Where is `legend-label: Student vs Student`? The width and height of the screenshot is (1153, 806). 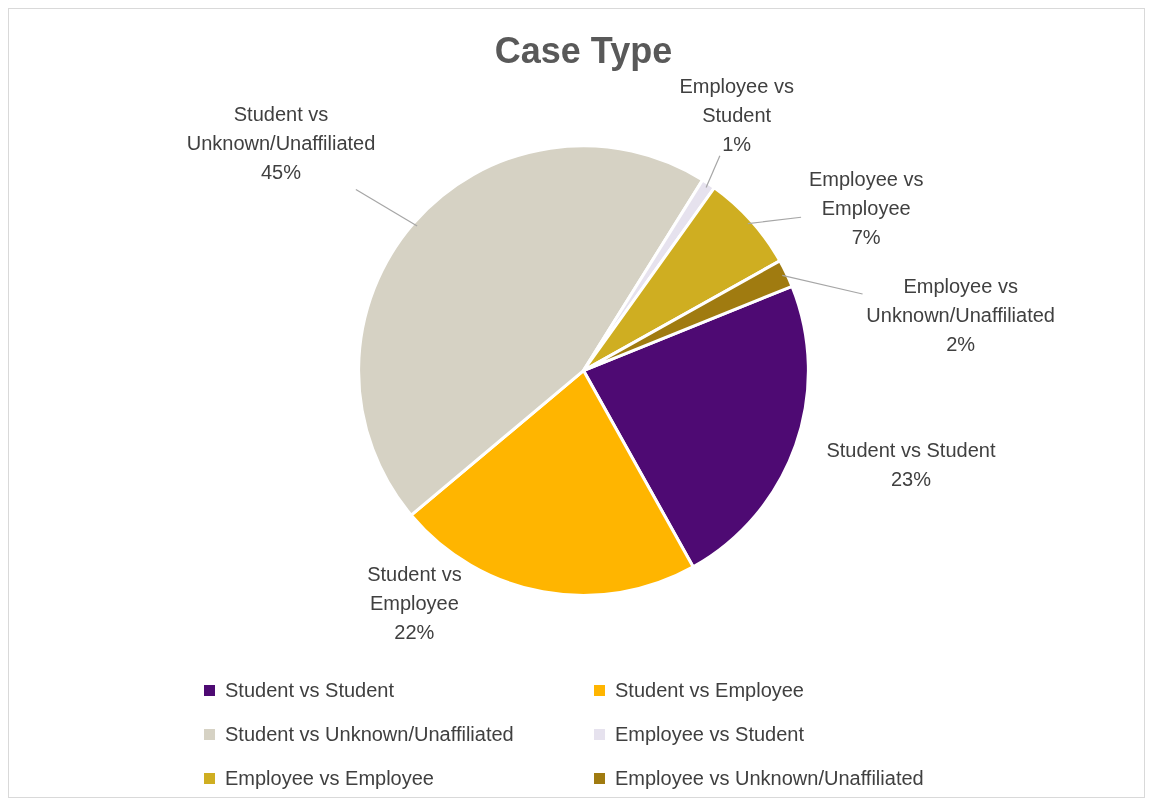
legend-label: Student vs Student is located at coordinates (310, 690).